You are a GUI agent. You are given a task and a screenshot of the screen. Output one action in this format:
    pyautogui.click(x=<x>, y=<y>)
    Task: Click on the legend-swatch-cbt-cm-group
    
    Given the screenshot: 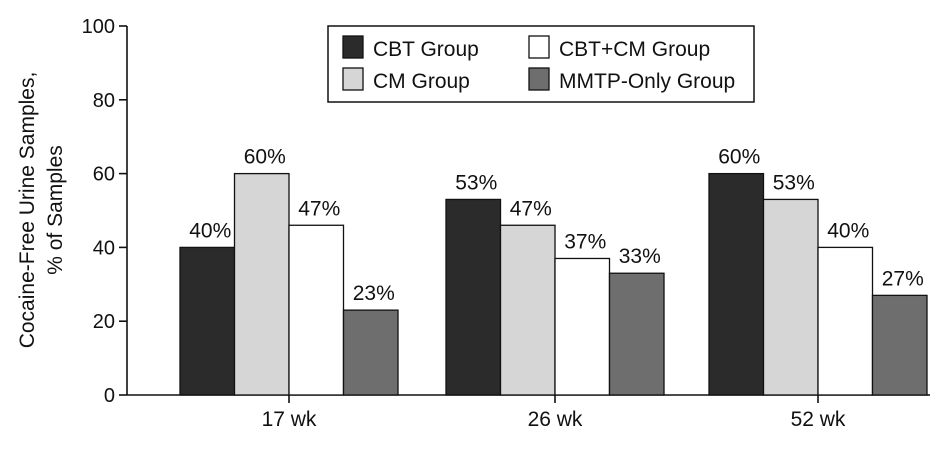 What is the action you would take?
    pyautogui.click(x=539, y=47)
    